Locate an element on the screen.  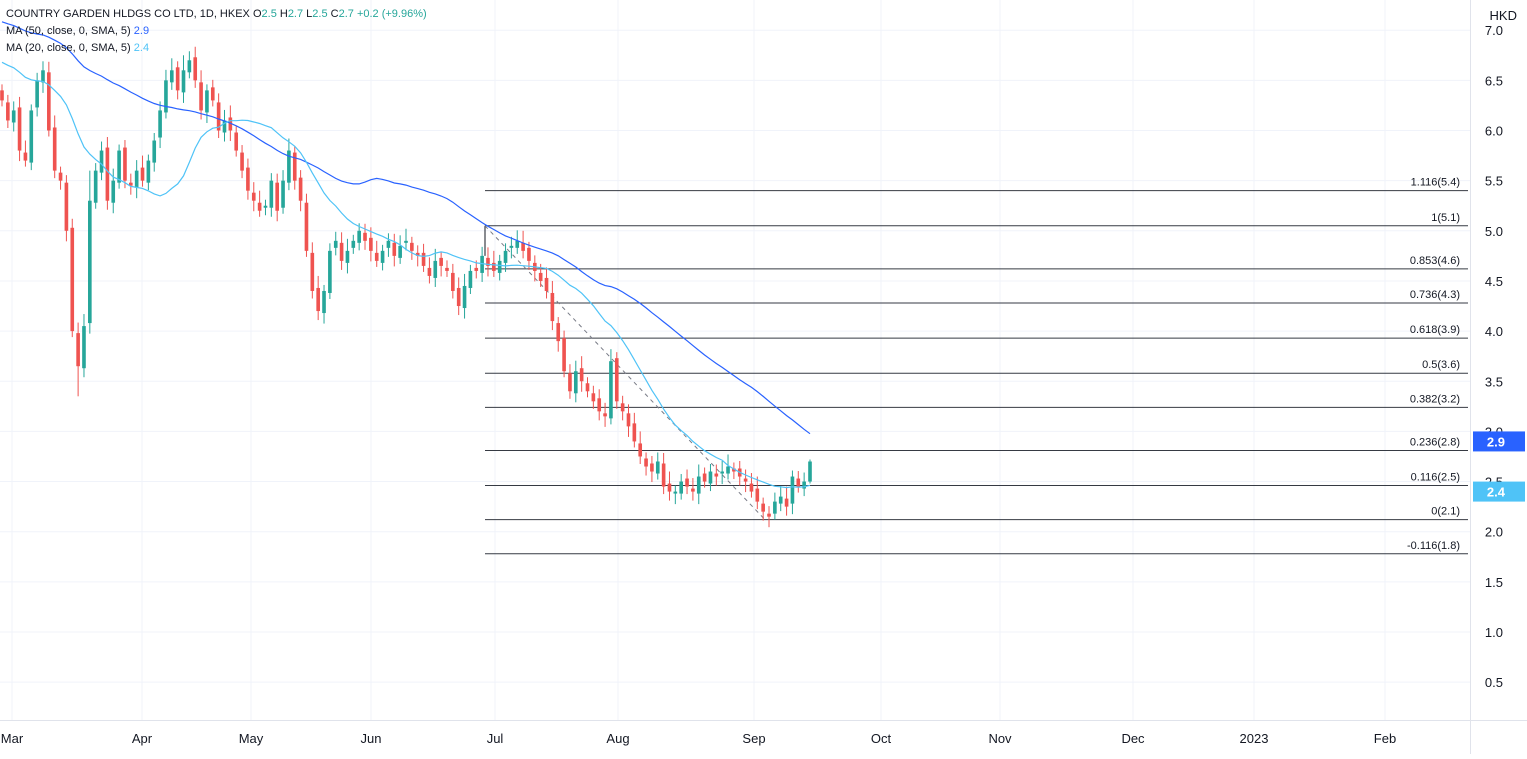
legend-ma20-row: MA (20, close, 0, SMA, 5) 2.4 is located at coordinates (216, 48).